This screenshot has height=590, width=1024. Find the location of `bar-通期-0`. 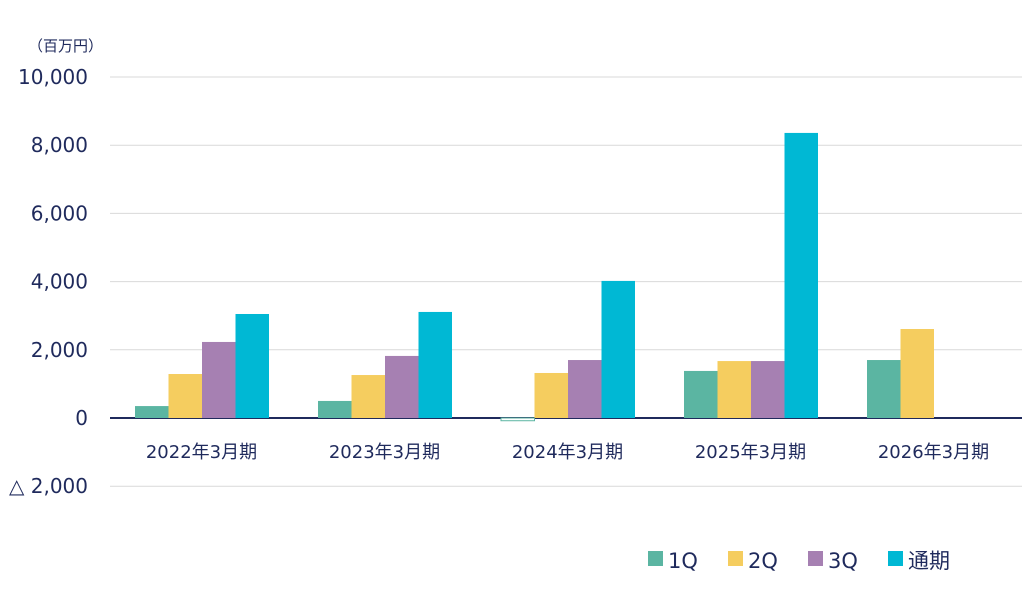

bar-通期-0 is located at coordinates (252, 365).